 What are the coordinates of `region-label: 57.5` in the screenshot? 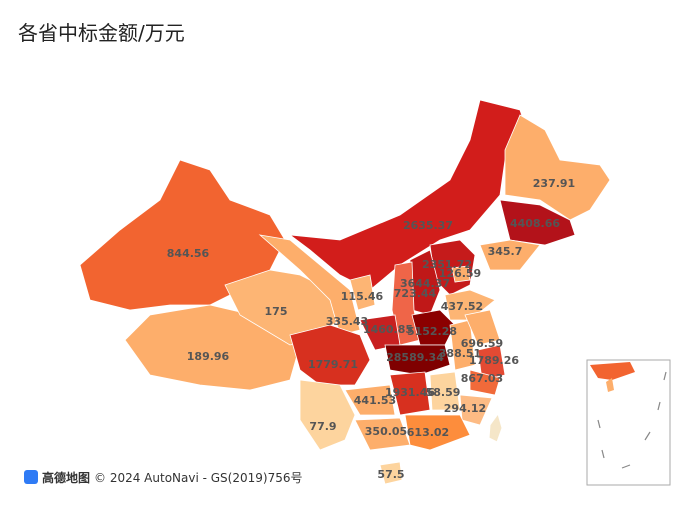 It's located at (390, 474).